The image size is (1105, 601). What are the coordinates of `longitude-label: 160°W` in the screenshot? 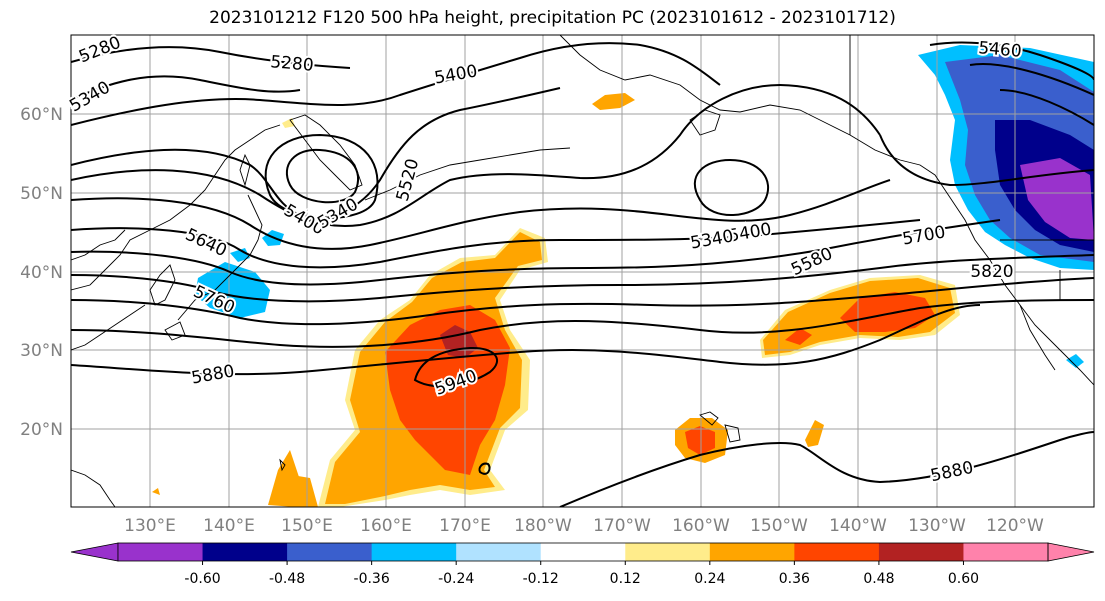 It's located at (701, 526).